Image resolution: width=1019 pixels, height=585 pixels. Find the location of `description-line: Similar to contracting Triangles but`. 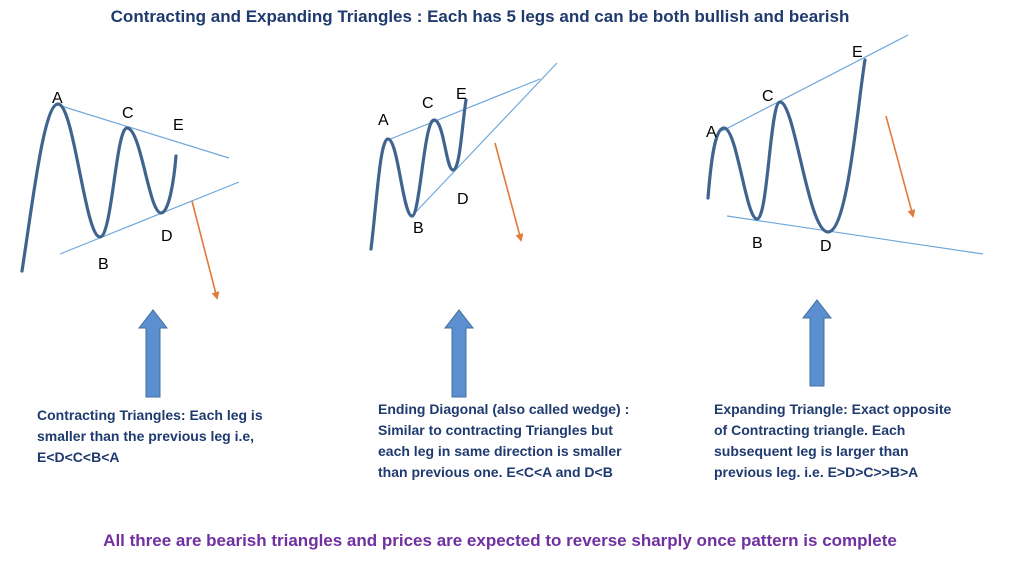

description-line: Similar to contracting Triangles but is located at coordinates (495, 430).